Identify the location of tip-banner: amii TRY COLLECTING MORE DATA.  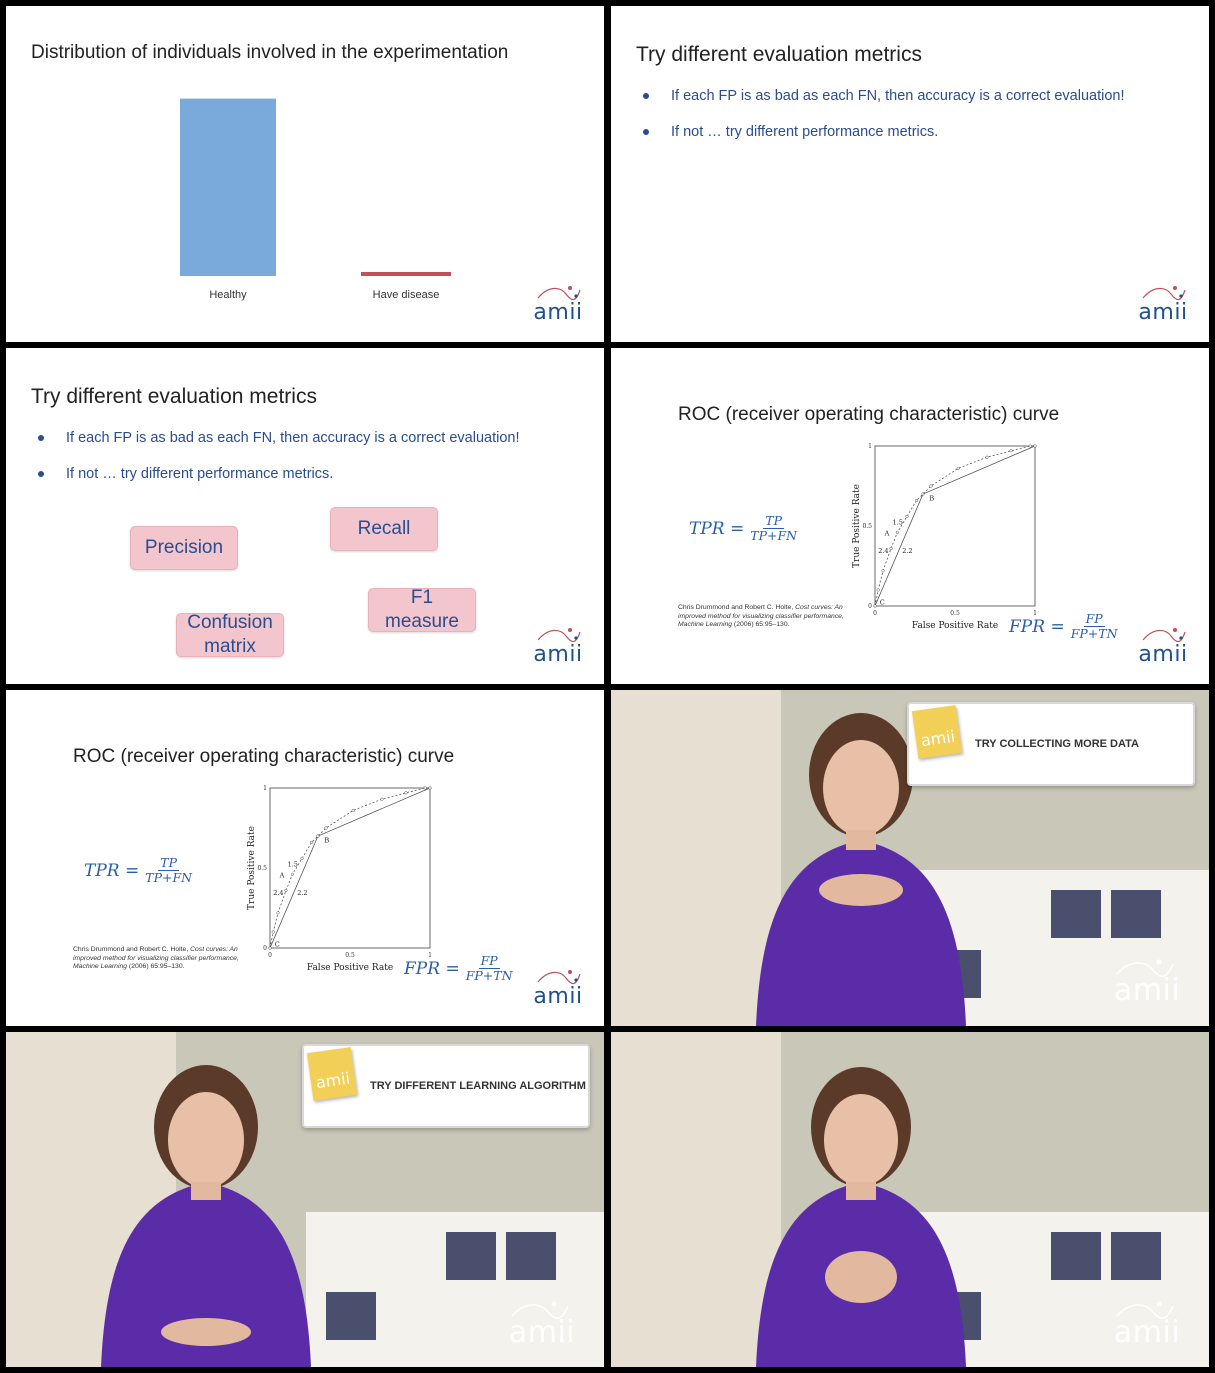
(1051, 744).